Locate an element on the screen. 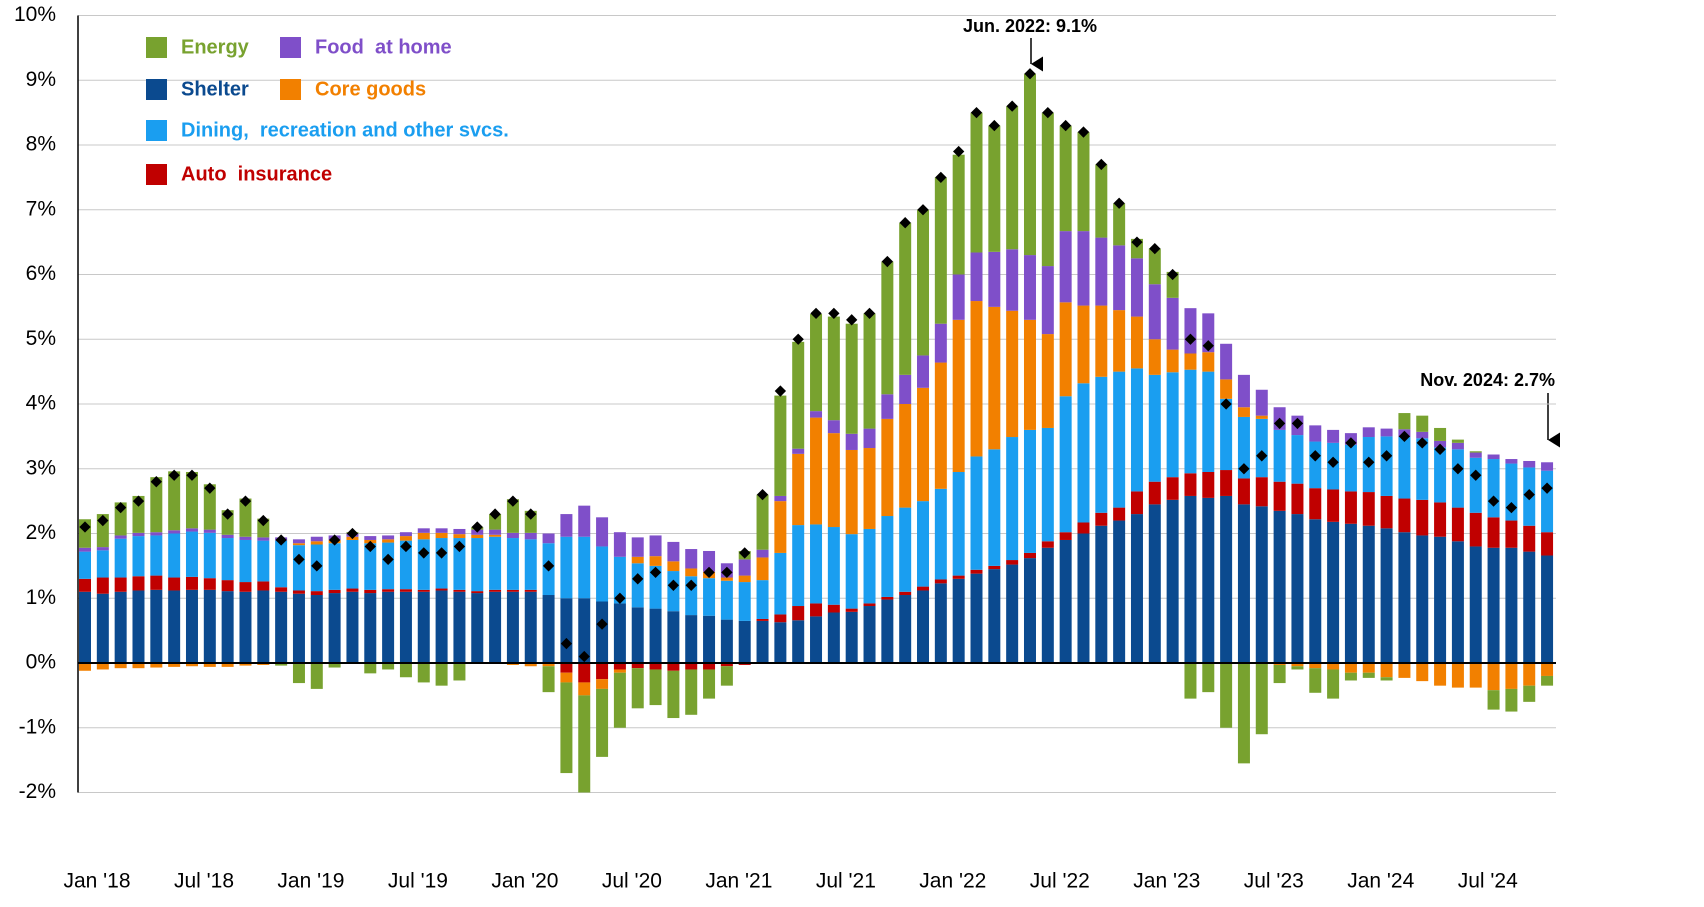 The image size is (1704, 907). y-tick-label: 9% is located at coordinates (41, 79).